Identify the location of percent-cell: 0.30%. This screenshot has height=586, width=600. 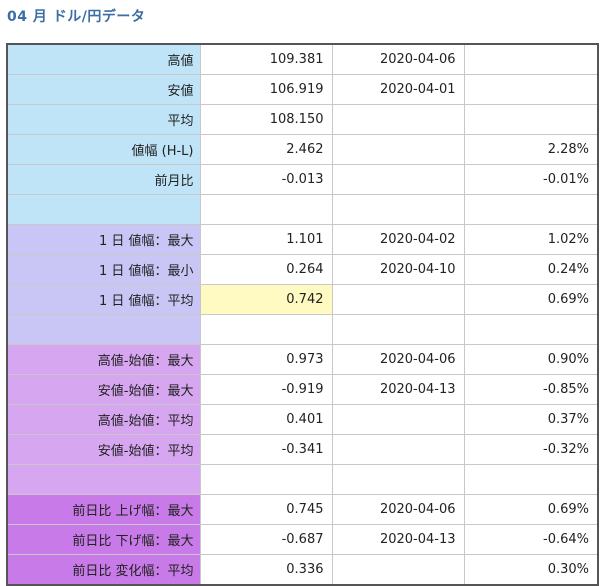
(531, 570).